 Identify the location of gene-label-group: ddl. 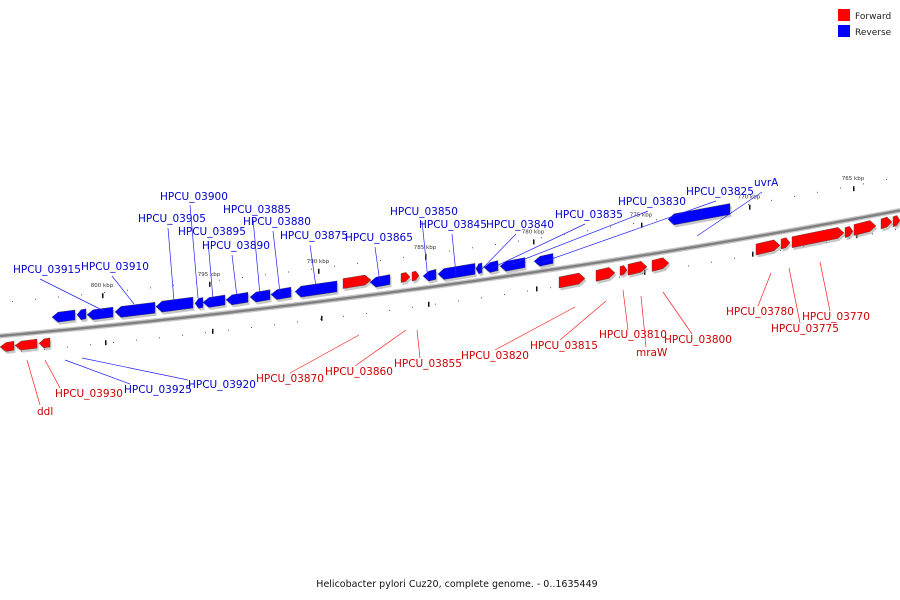
(39, 388).